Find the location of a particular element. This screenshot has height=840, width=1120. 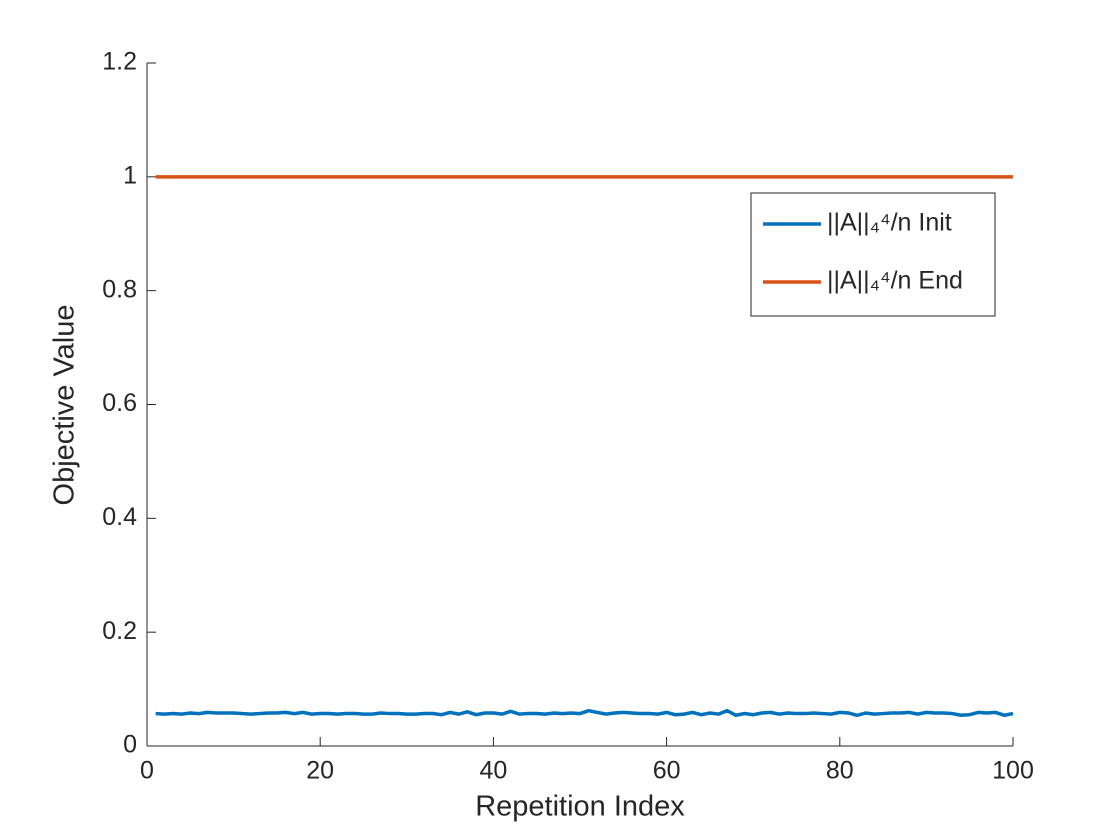

x-tick-label: 40 is located at coordinates (493, 771).